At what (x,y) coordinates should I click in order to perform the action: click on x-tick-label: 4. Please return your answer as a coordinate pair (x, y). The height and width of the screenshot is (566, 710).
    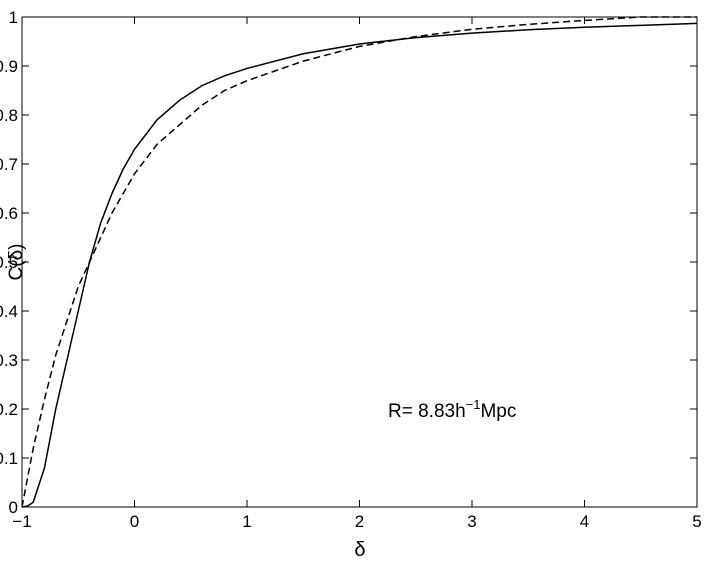
    Looking at the image, I should click on (584, 521).